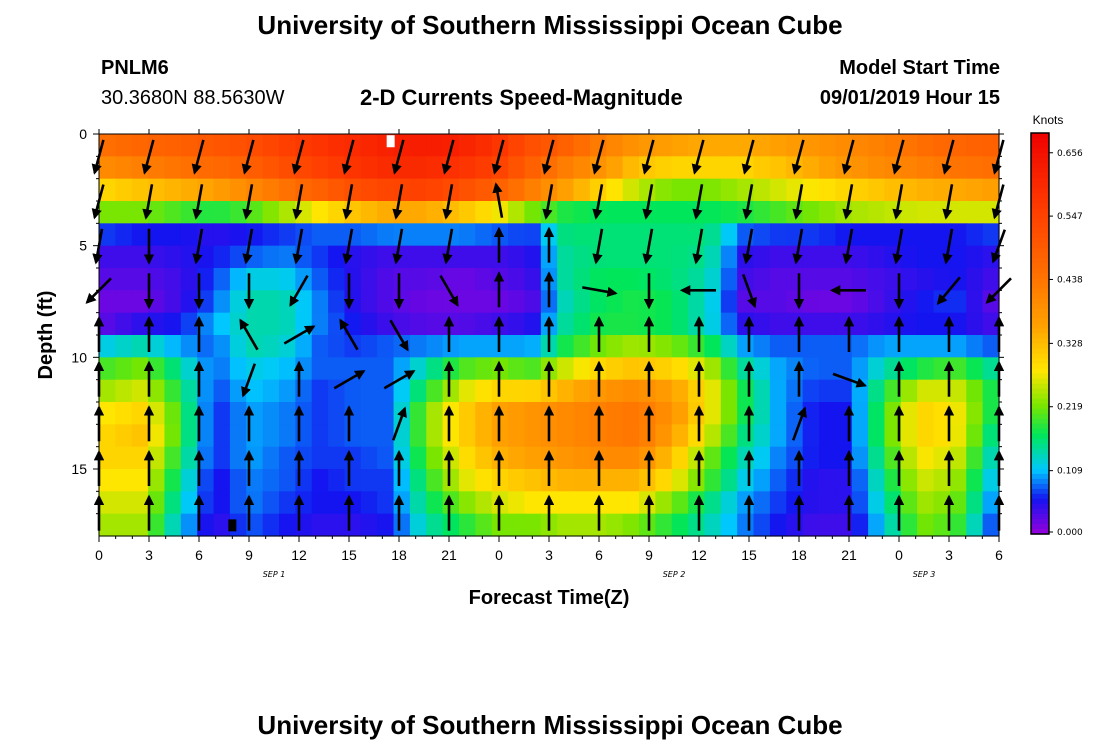  I want to click on colorbar-tick-label: 0.109, so click(1070, 472).